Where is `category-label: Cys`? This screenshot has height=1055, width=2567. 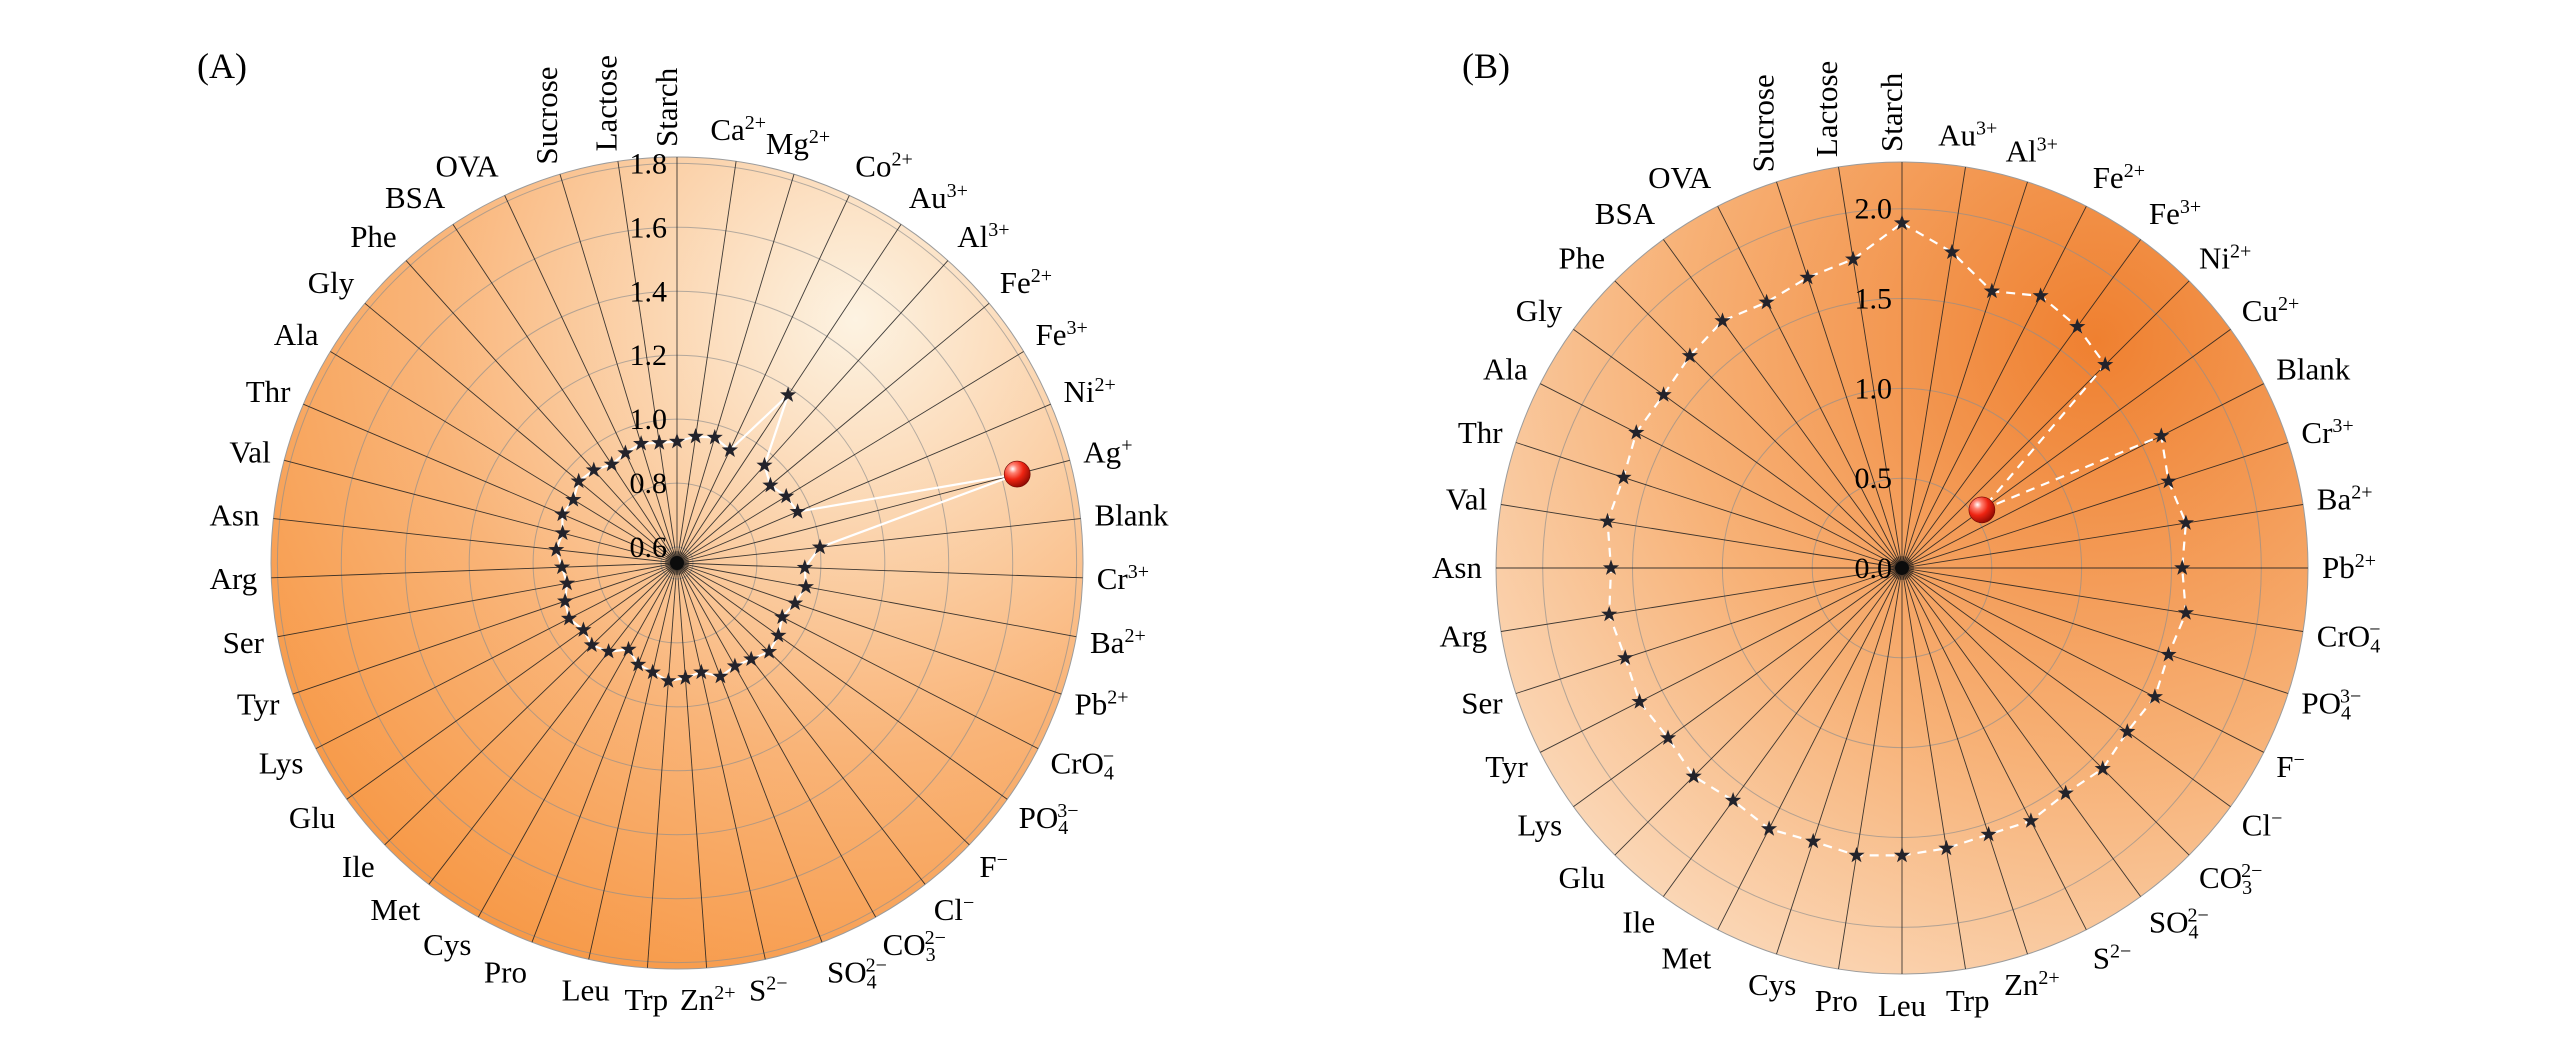
category-label: Cys is located at coordinates (447, 944).